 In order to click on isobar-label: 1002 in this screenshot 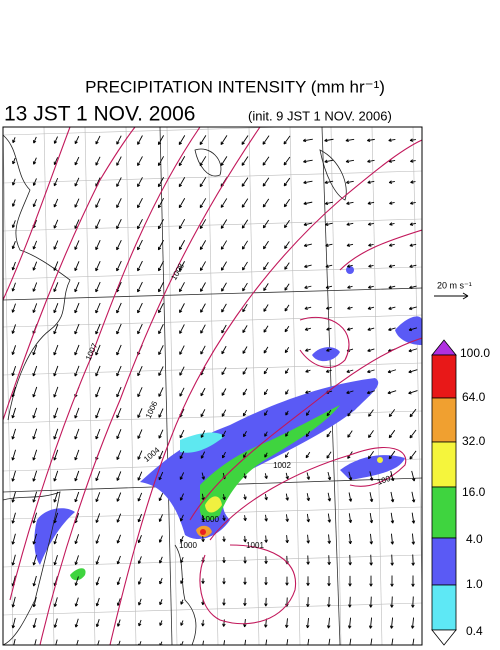, I will do `click(282, 465)`.